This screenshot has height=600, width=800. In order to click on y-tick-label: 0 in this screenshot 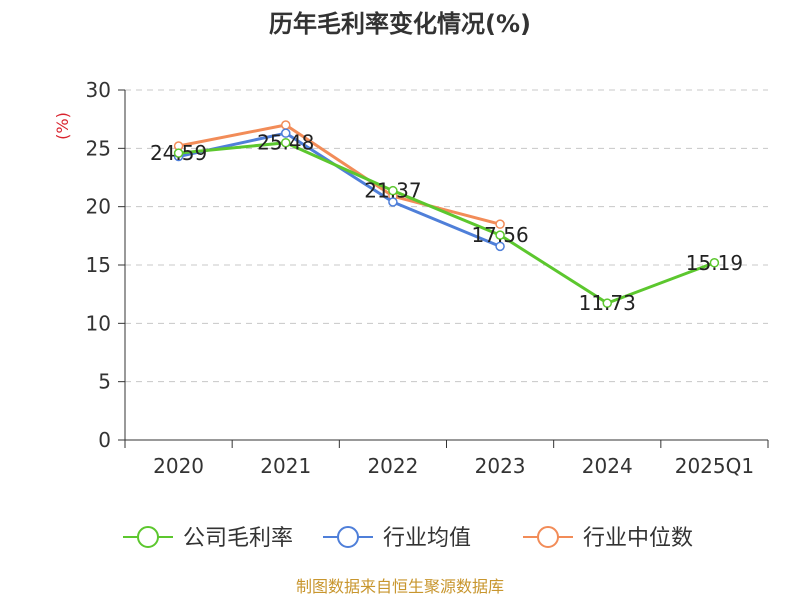, I will do `click(104, 440)`.